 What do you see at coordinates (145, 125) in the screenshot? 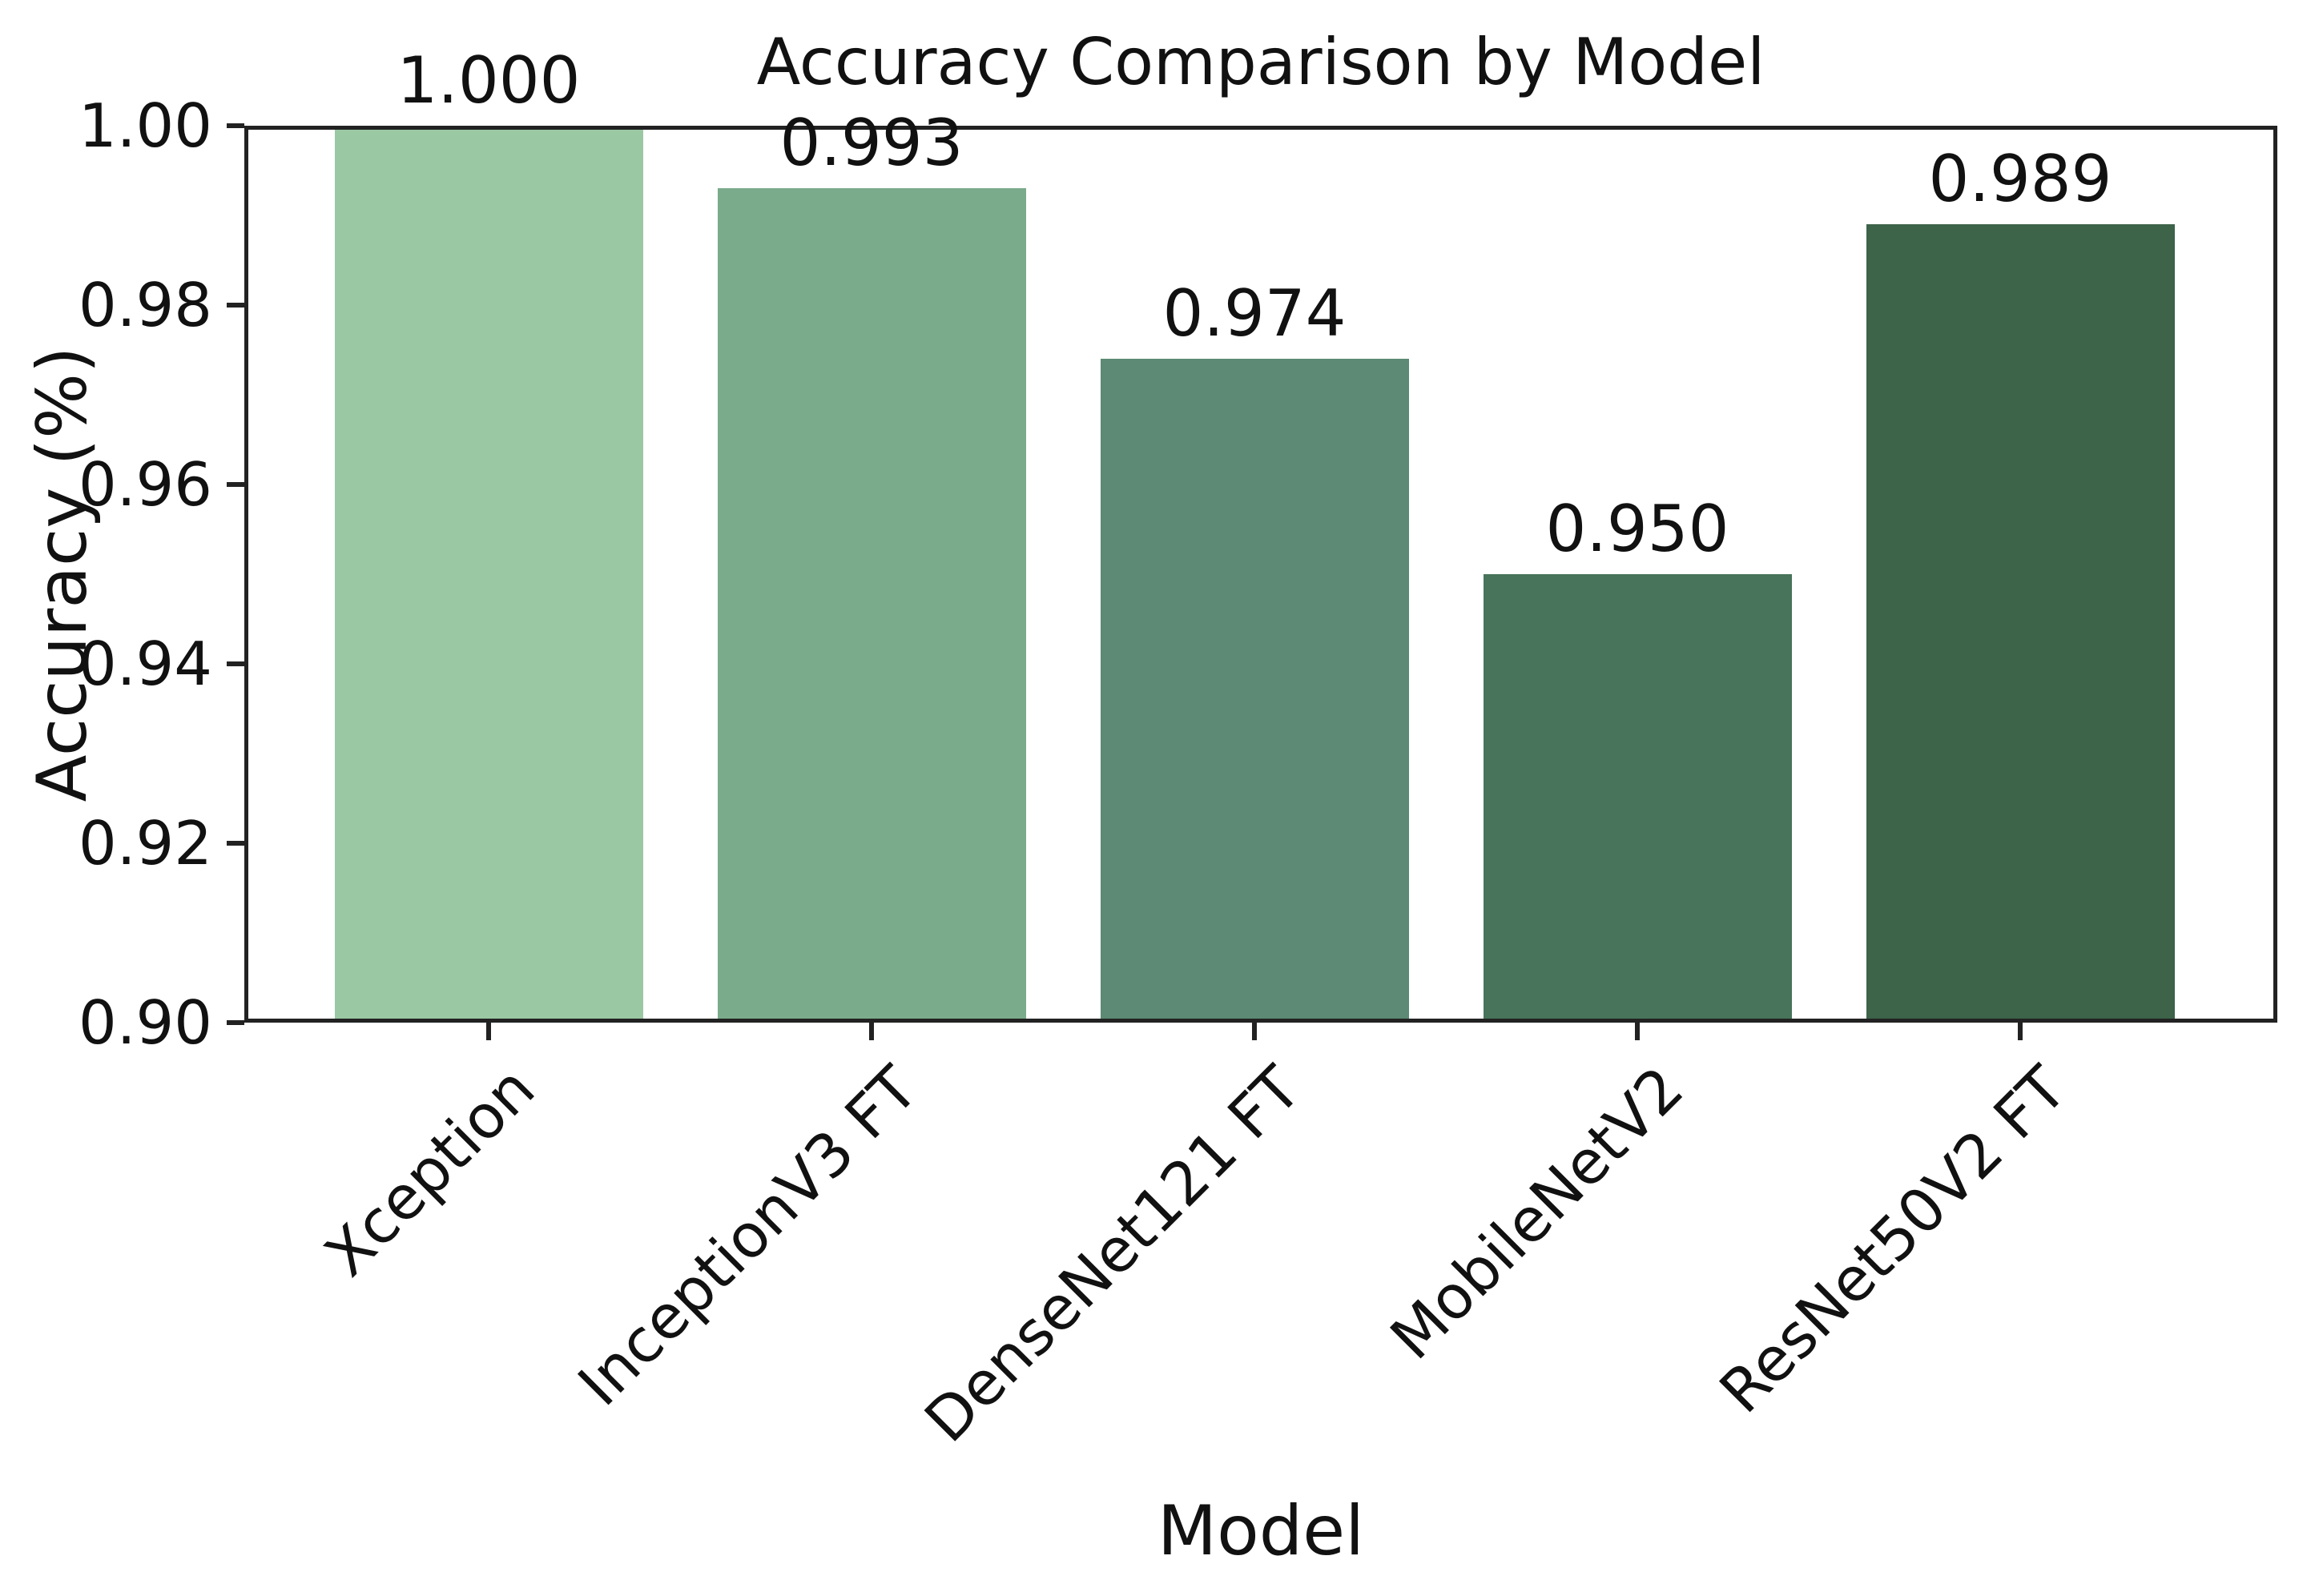
I see `y-tick-label-1-00: 1.00` at bounding box center [145, 125].